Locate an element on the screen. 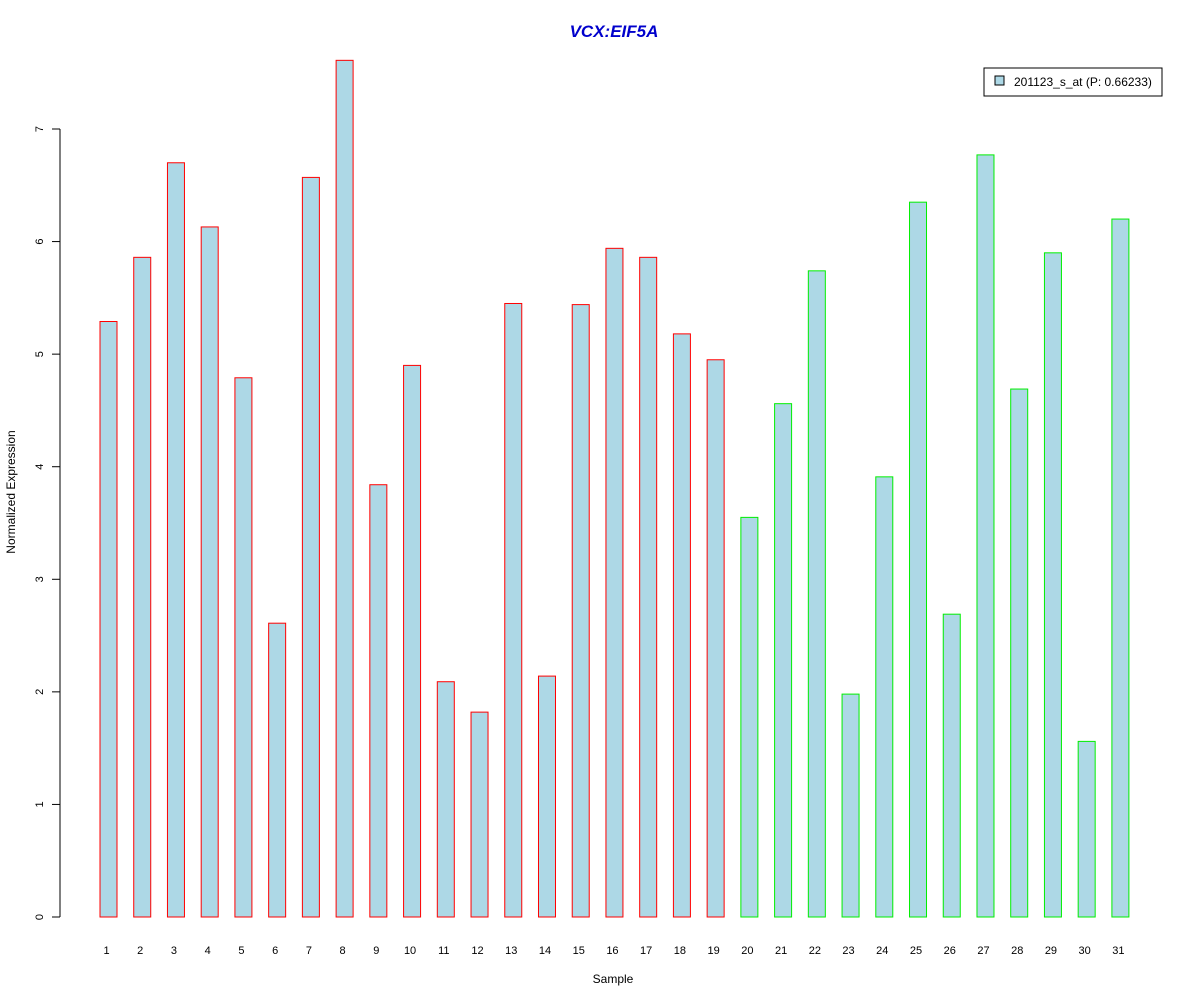  x-tick-label: 24 is located at coordinates (882, 951).